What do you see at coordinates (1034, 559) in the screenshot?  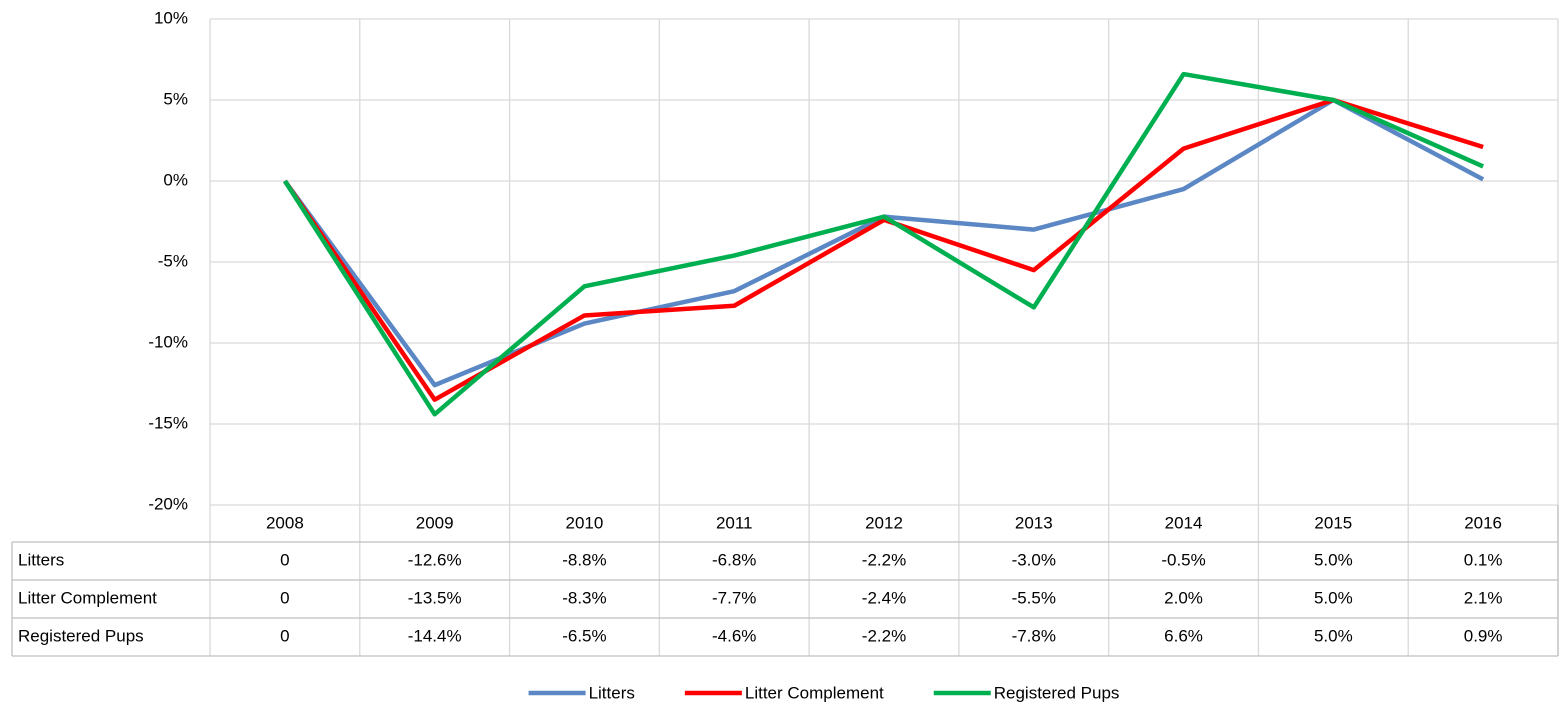 I see `table-cell: -3.0%` at bounding box center [1034, 559].